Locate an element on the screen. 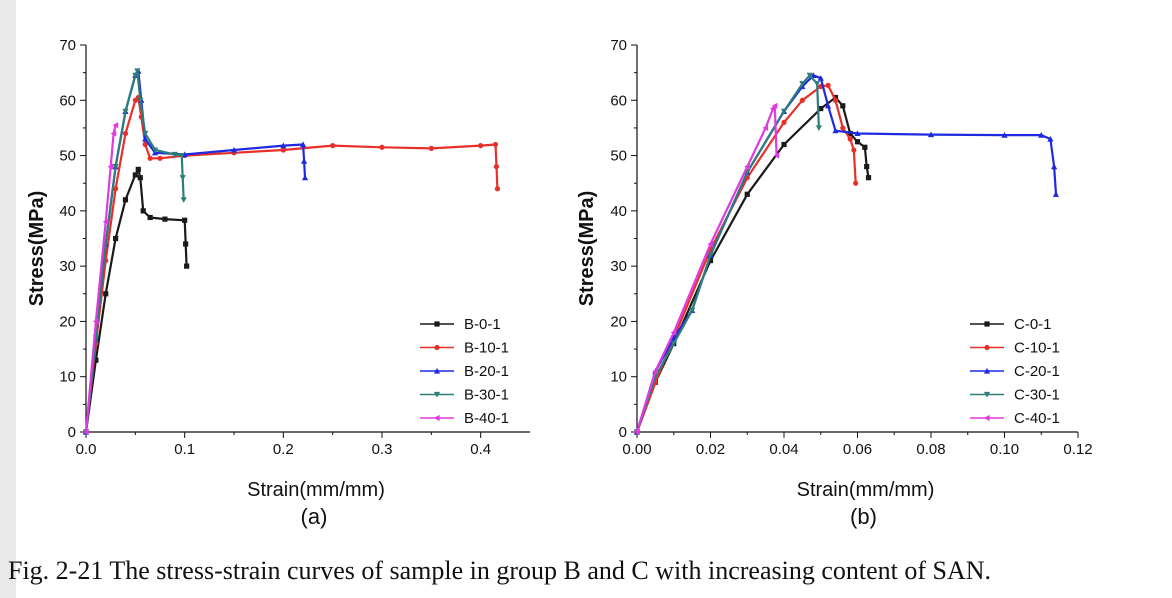  panel-label: (b) is located at coordinates (863, 516).